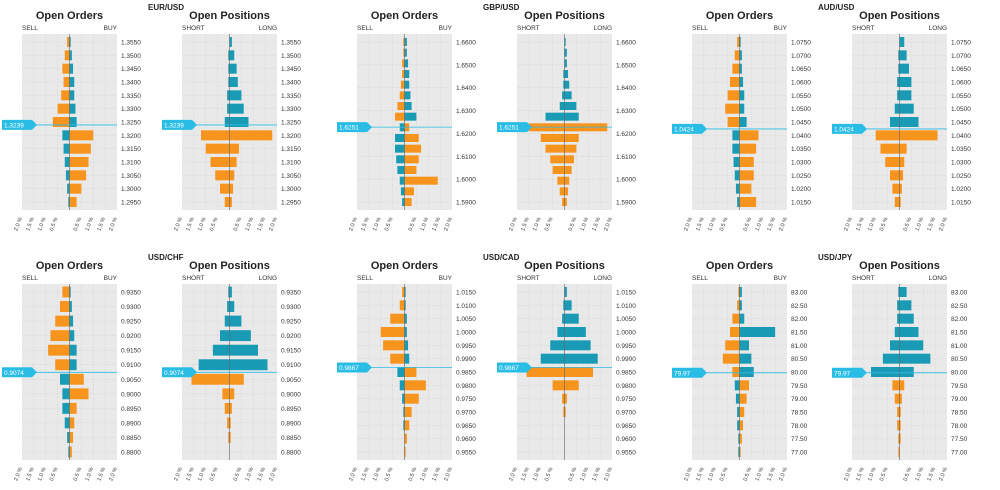  Describe the element at coordinates (801, 69) in the screenshot. I see `y-tick-label: 1.0650` at that location.